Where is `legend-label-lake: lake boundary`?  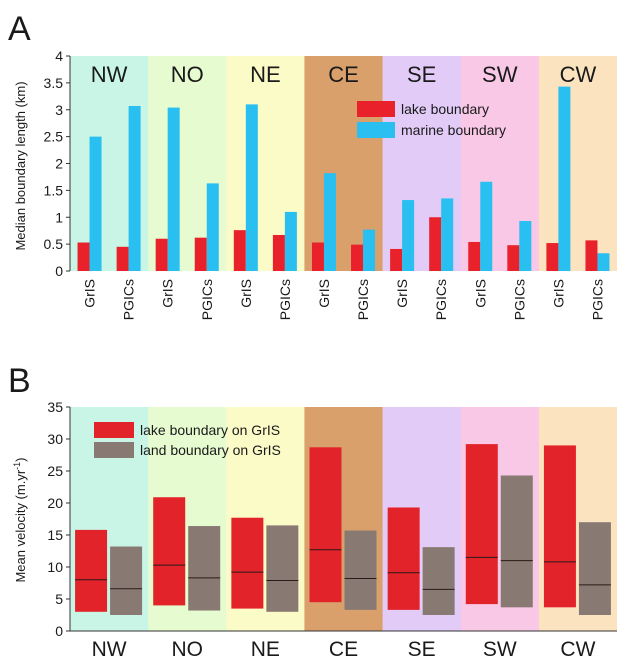 legend-label-lake: lake boundary is located at coordinates (445, 109).